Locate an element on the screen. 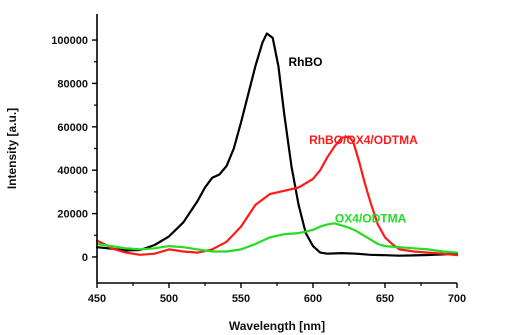 The image size is (508, 335). y-tick-label: 20000 is located at coordinates (72, 215).